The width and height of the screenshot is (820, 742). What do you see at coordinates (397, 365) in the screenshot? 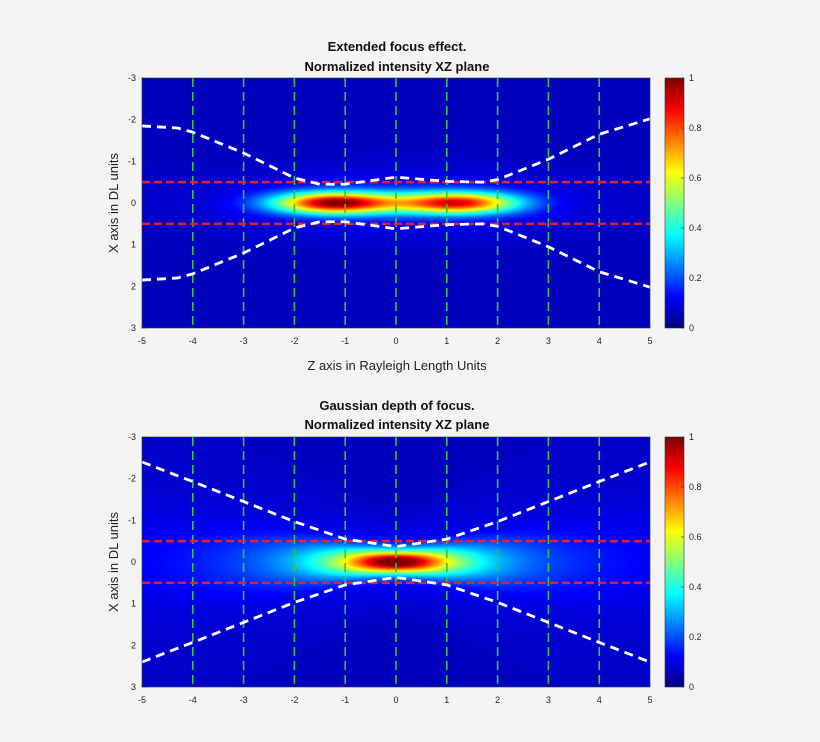
I see `x-axis-label: Z axis in Rayleigh Length Units` at bounding box center [397, 365].